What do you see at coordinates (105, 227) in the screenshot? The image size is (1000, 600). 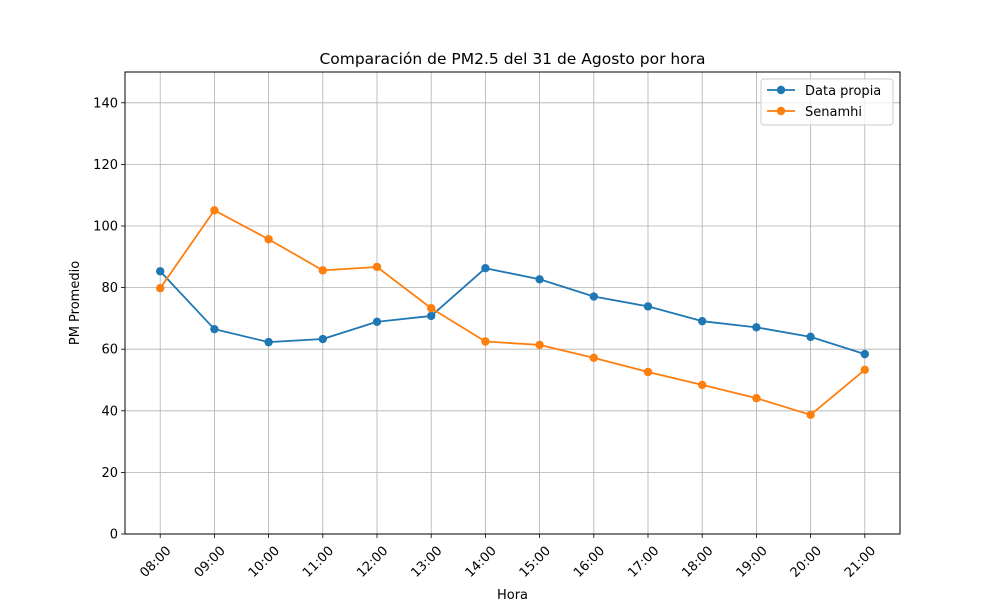 I see `y-tick-label: 100` at bounding box center [105, 227].